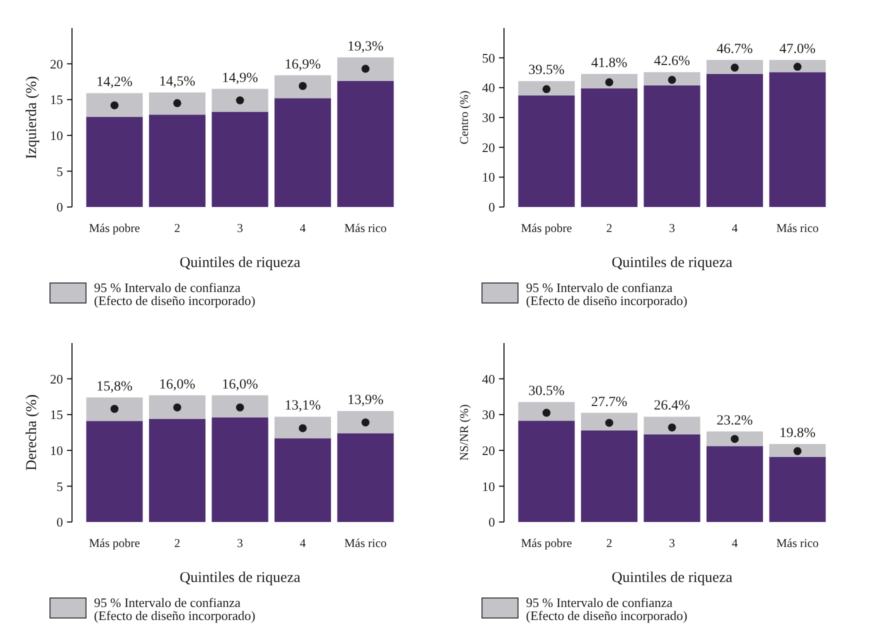 The width and height of the screenshot is (869, 626). What do you see at coordinates (303, 406) in the screenshot?
I see `data-label: 13,1%` at bounding box center [303, 406].